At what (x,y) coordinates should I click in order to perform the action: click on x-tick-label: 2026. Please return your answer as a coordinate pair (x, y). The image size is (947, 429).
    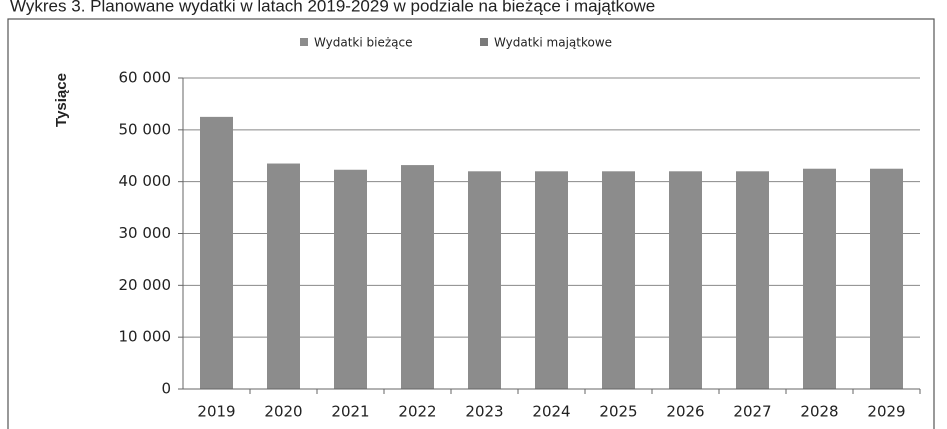
    Looking at the image, I should click on (685, 412).